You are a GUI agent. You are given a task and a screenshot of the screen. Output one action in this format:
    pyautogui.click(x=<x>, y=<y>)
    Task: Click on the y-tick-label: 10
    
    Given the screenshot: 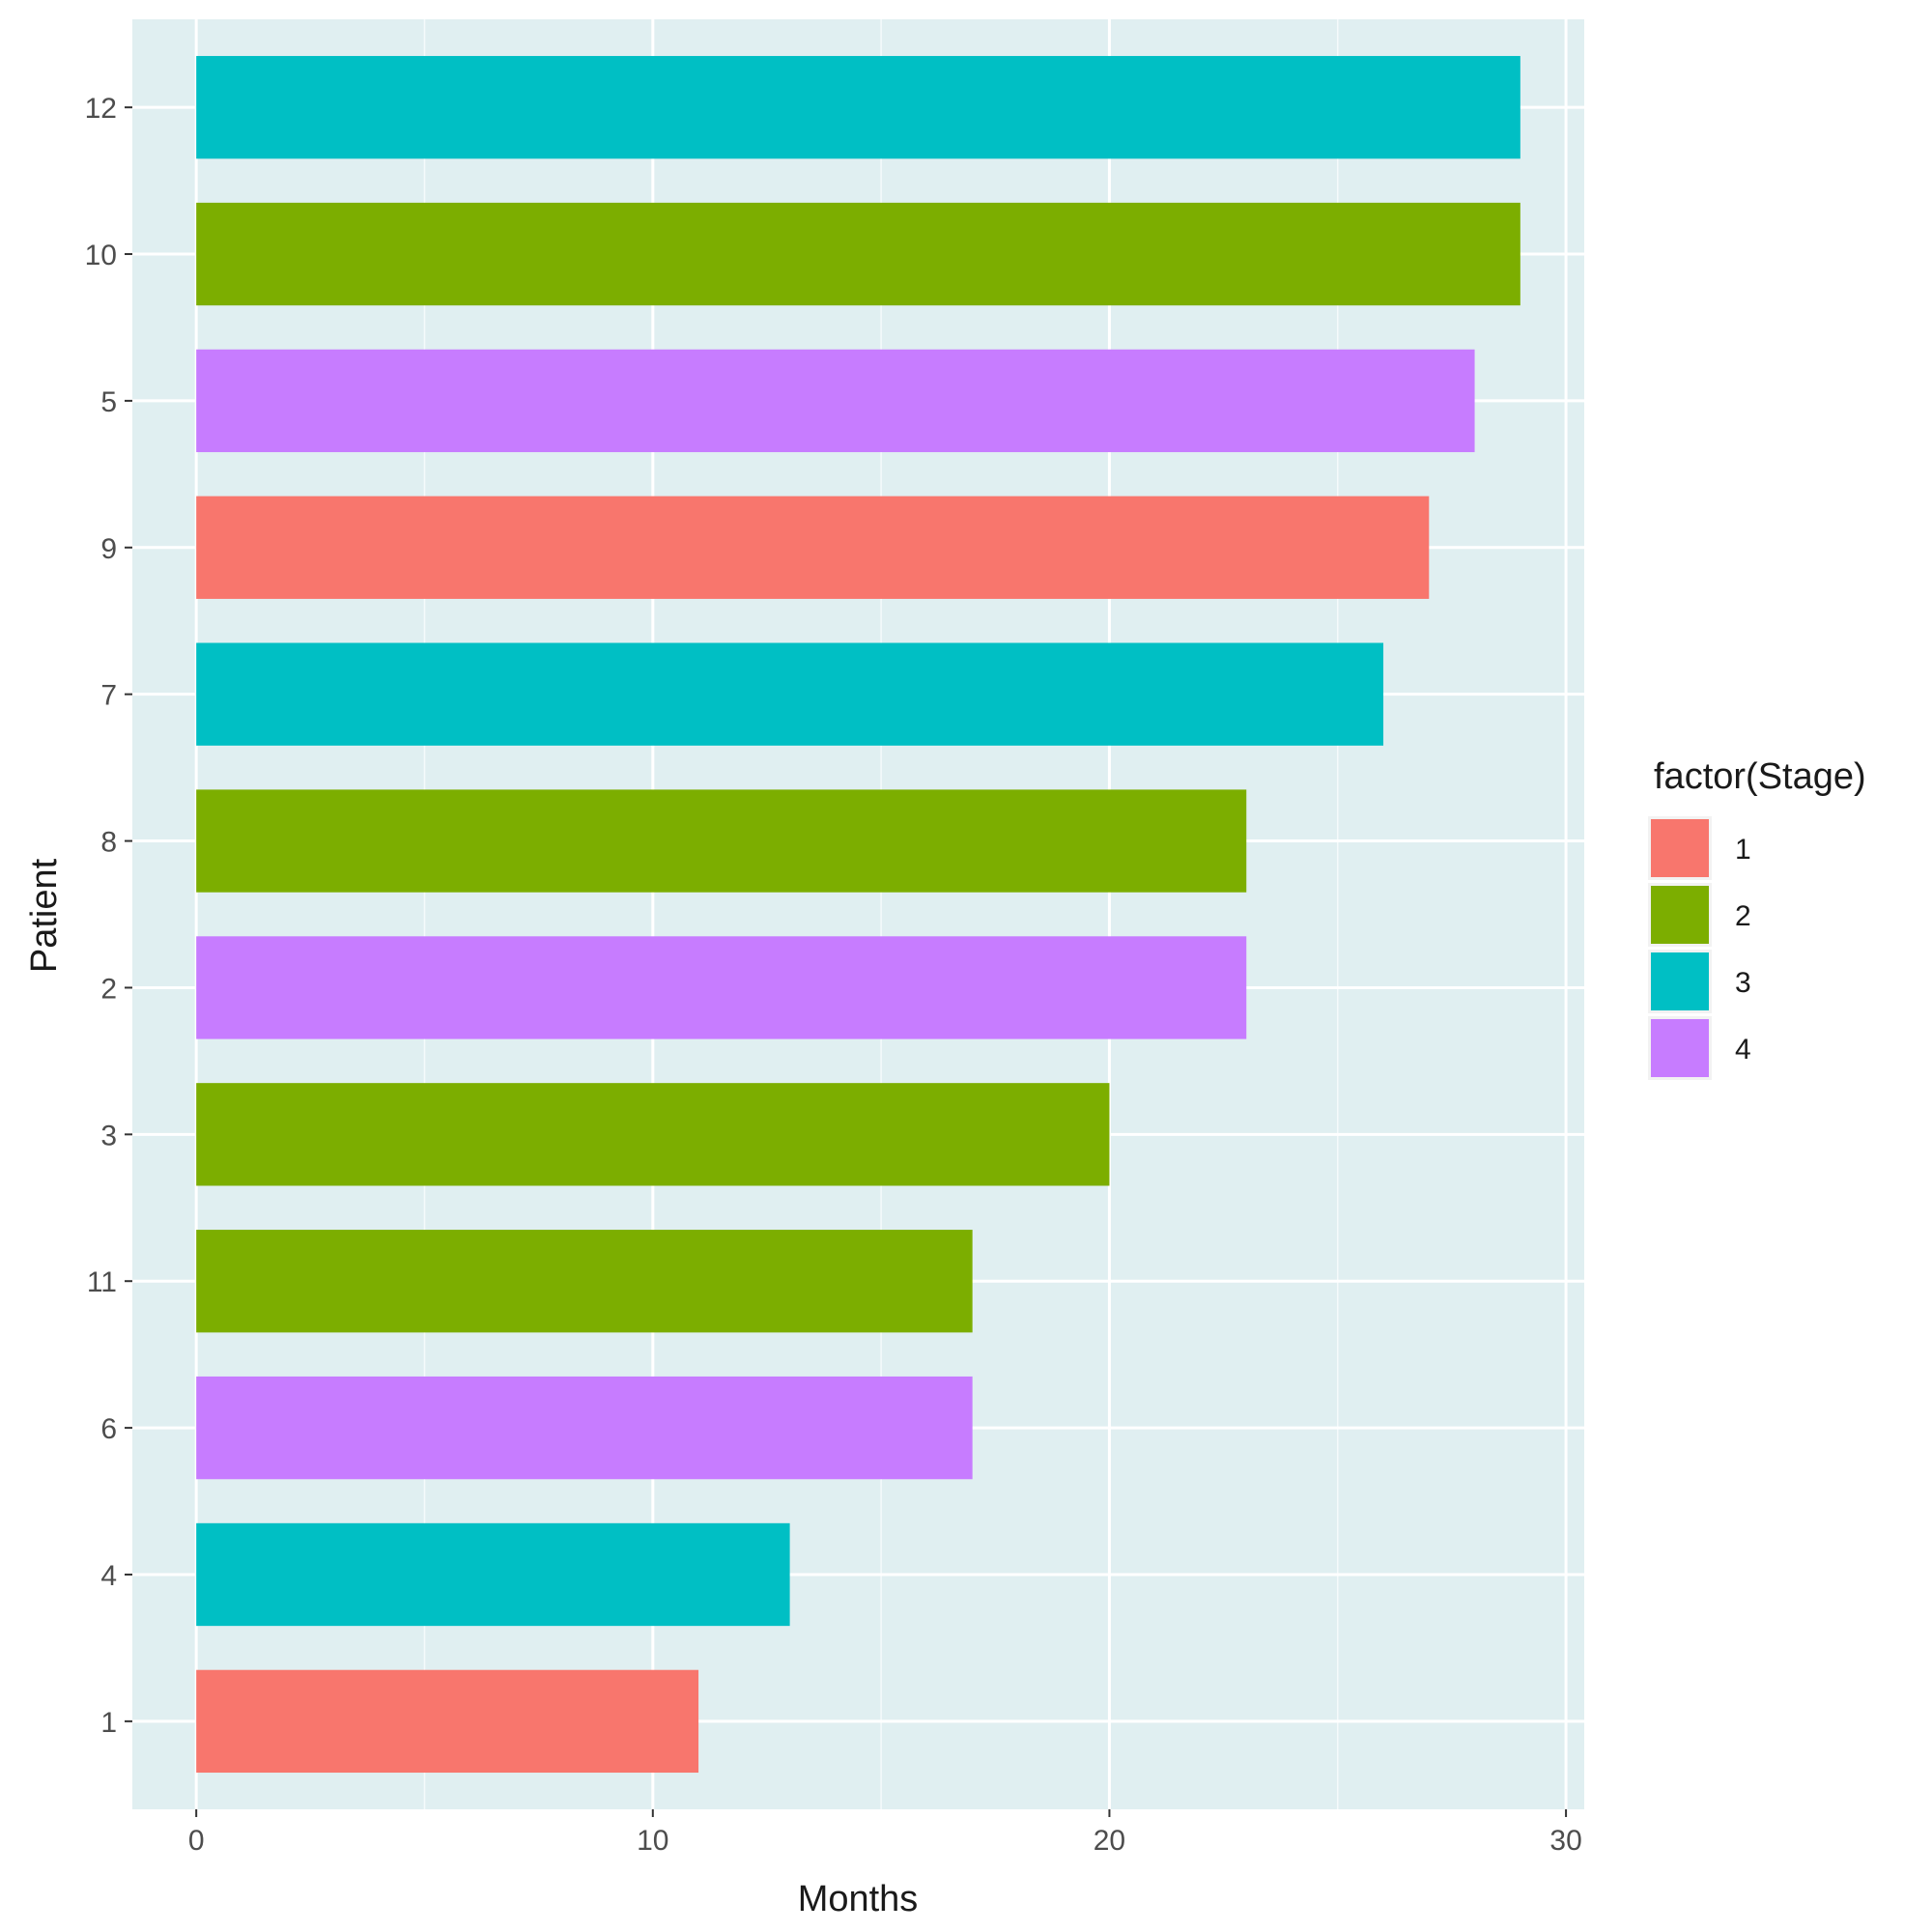 What is the action you would take?
    pyautogui.click(x=101, y=256)
    